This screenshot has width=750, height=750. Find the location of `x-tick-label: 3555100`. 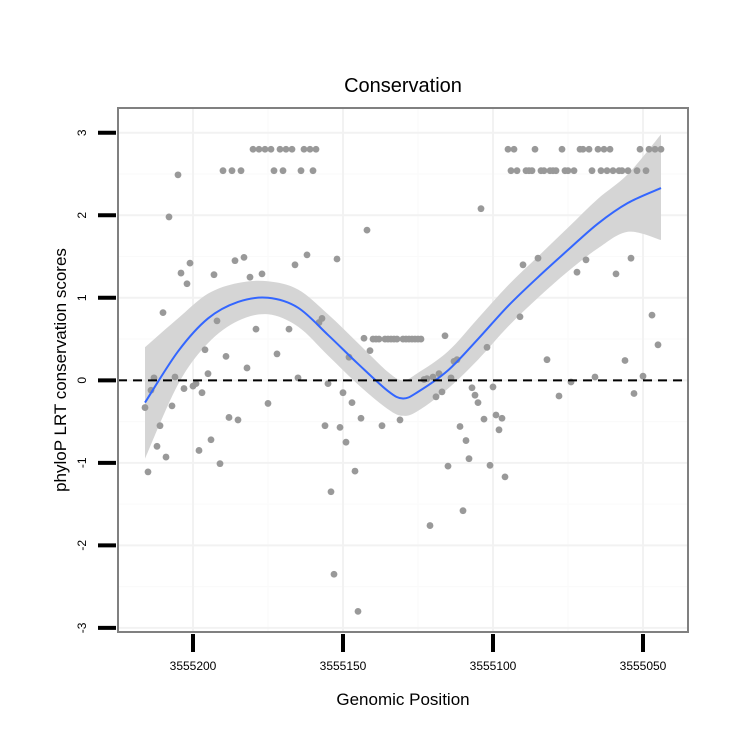

x-tick-label: 3555100 is located at coordinates (493, 666).